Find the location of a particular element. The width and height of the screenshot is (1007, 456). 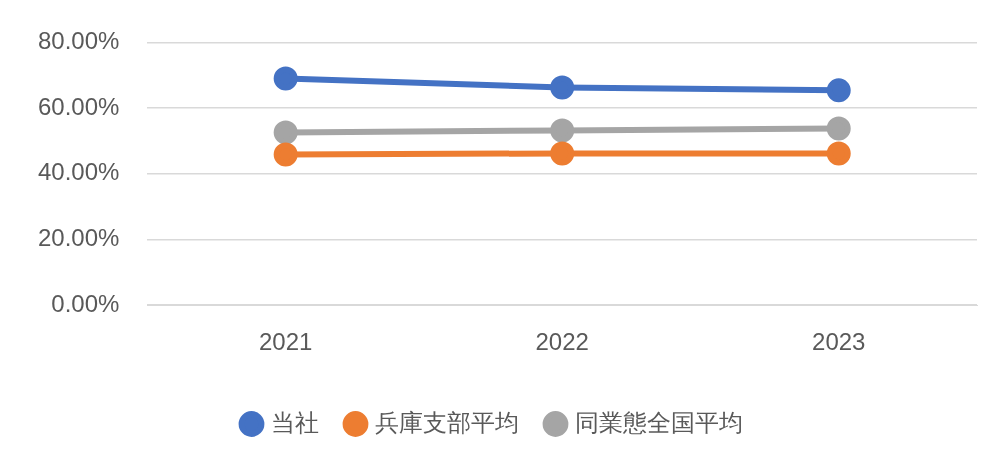

x-tick-label: 2021 is located at coordinates (285, 342).